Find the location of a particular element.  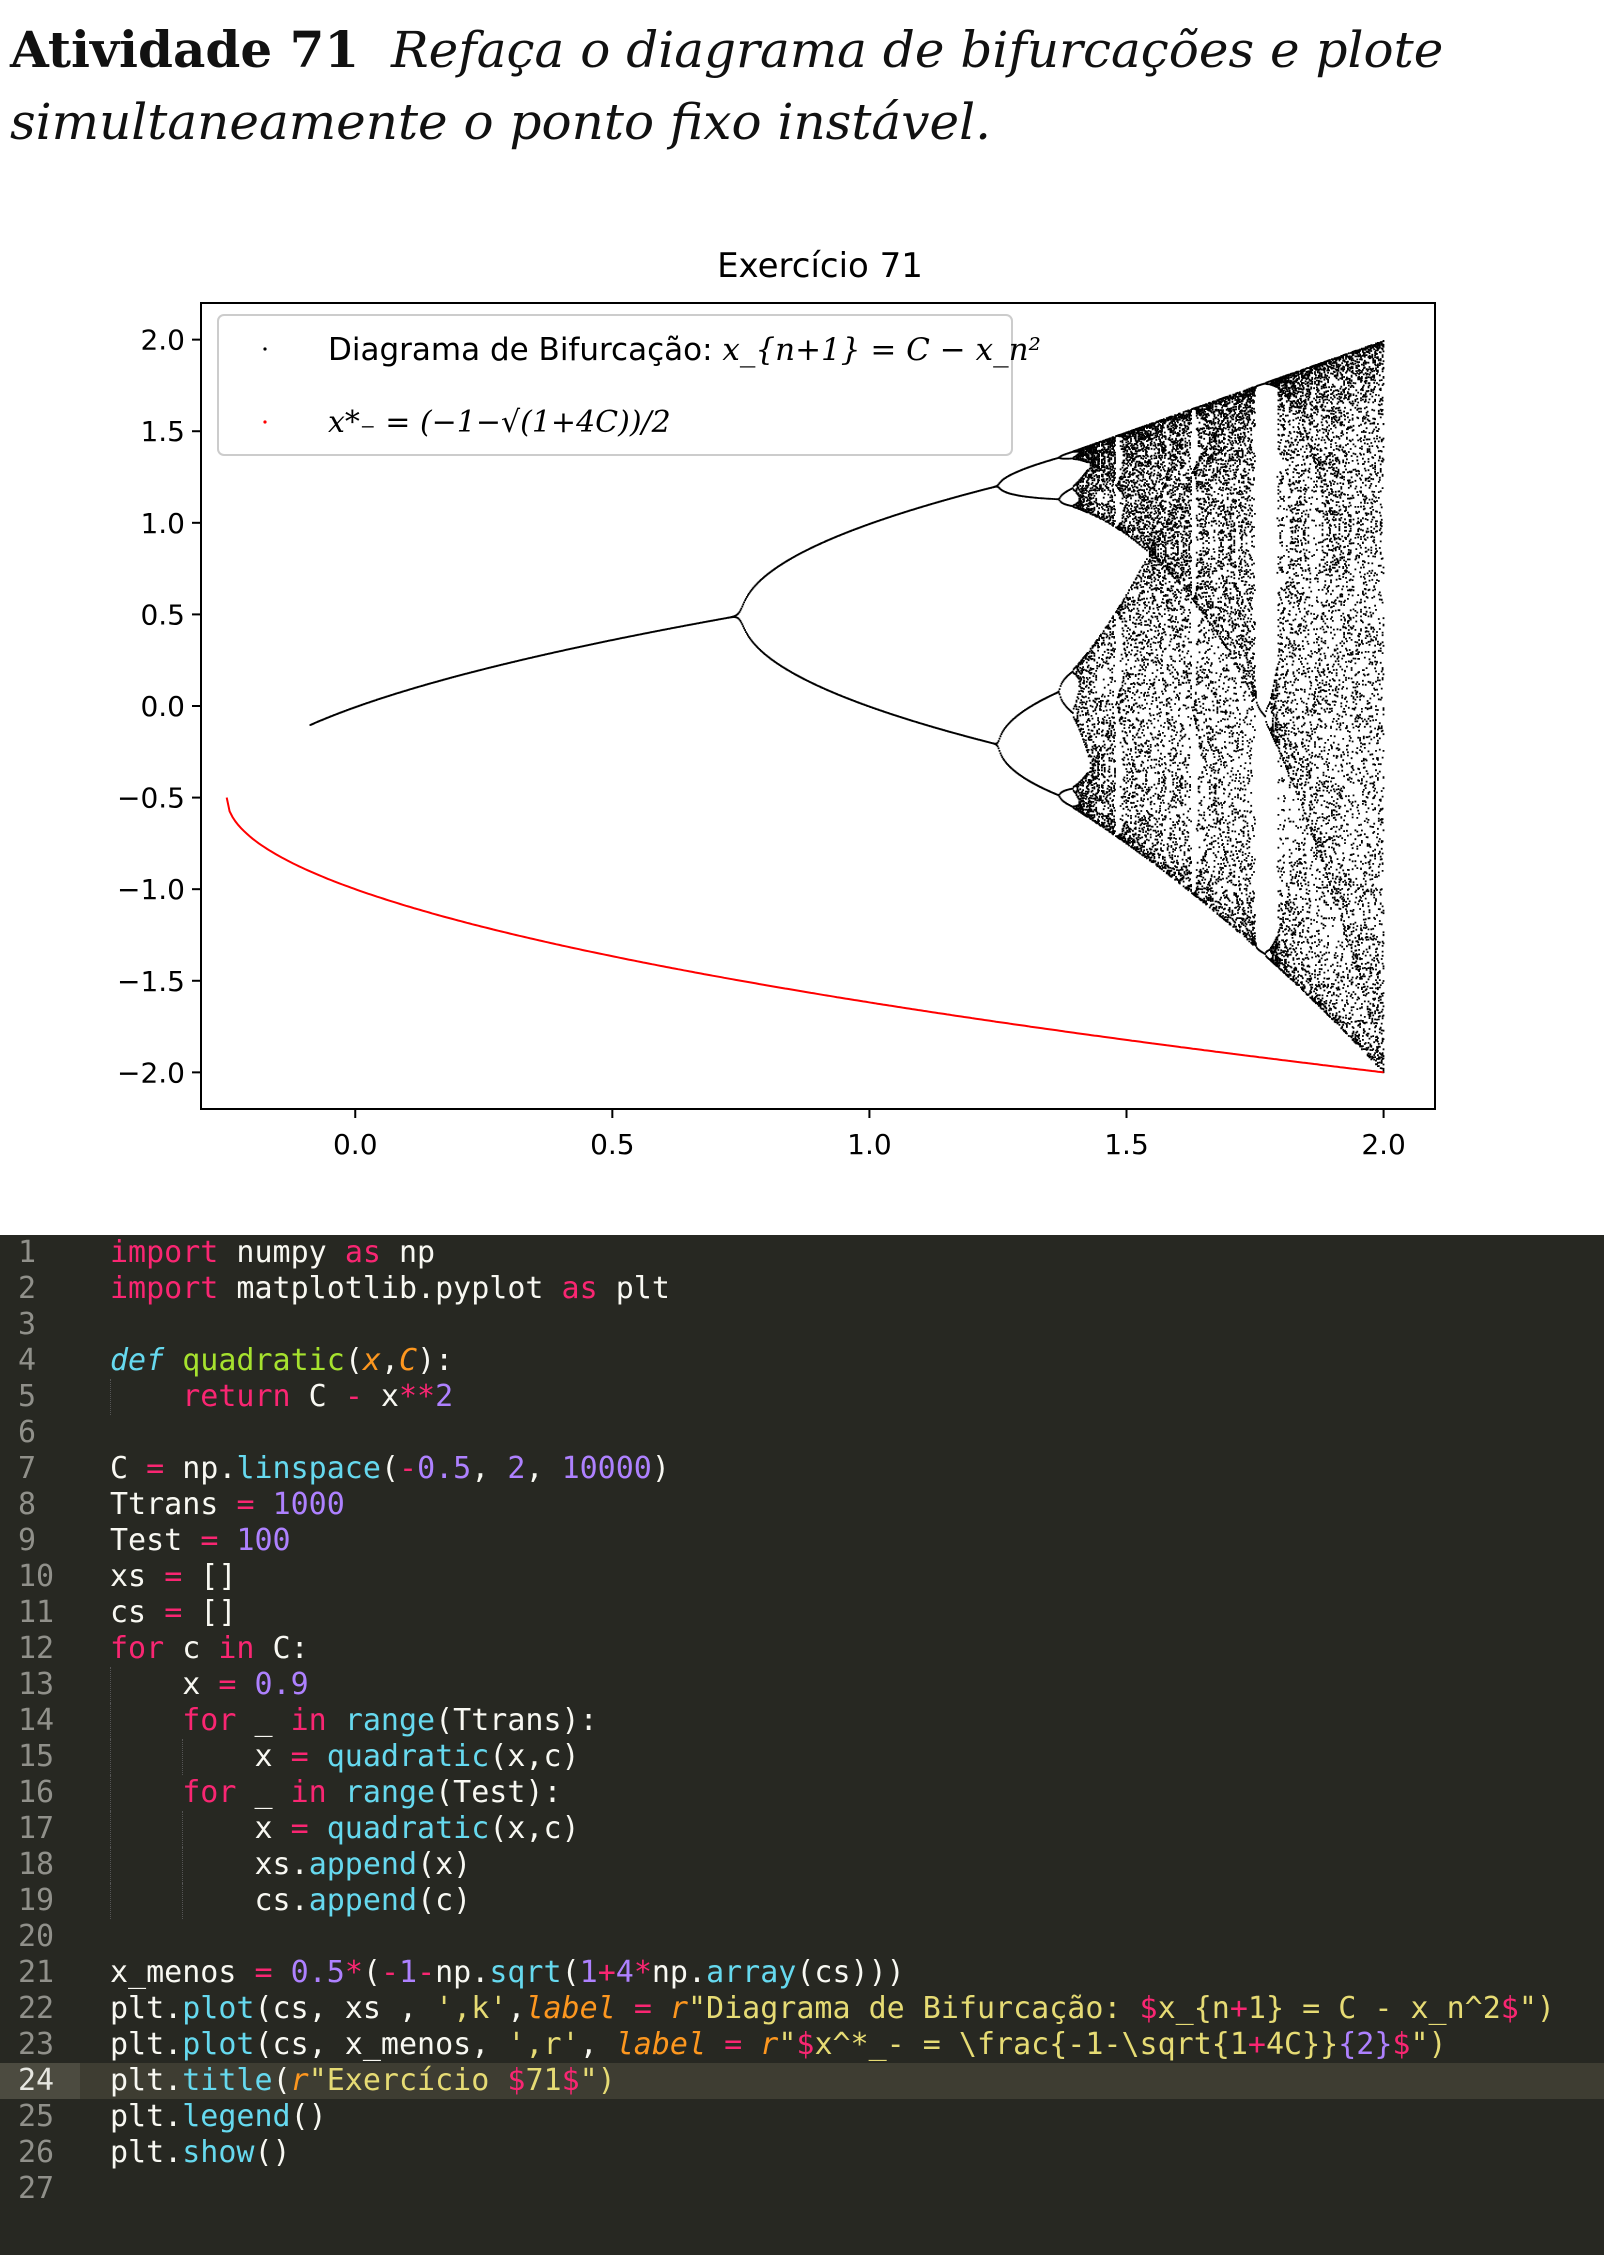

code-line: 24 plt.title(r"Exercício $71$") is located at coordinates (802, 2081).